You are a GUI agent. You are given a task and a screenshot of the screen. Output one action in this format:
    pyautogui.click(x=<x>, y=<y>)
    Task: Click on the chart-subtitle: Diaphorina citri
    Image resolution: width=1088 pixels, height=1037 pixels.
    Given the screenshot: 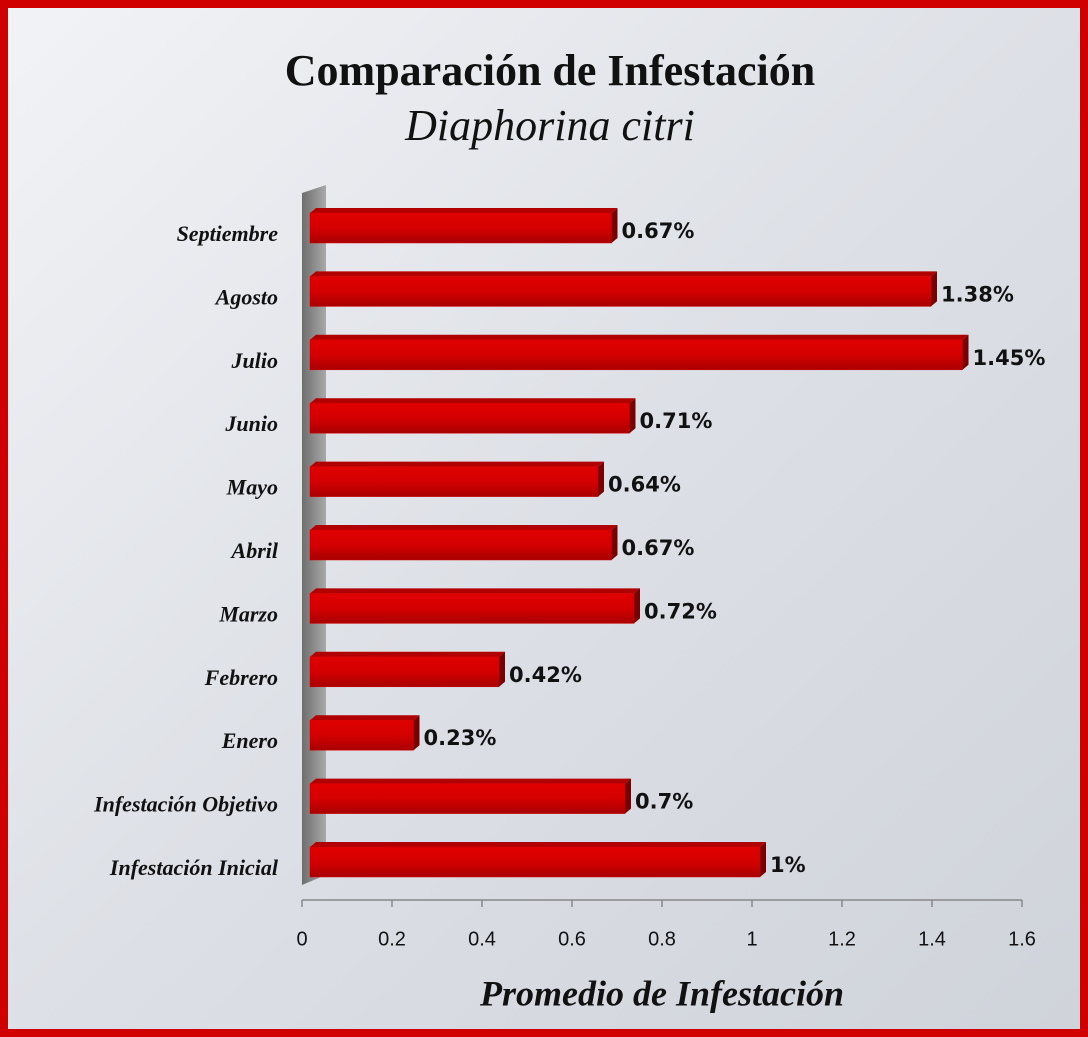 What is the action you would take?
    pyautogui.click(x=549, y=125)
    